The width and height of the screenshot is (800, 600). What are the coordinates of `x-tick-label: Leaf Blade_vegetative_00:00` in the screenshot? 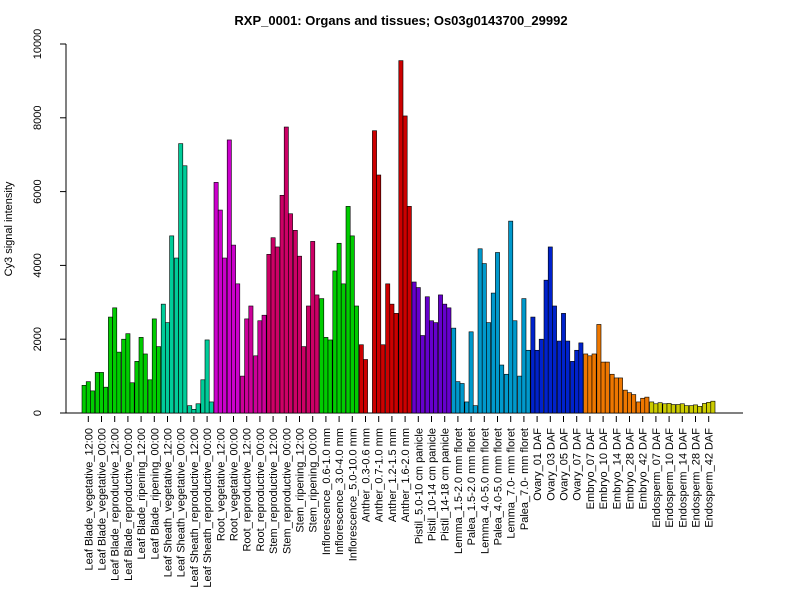 It's located at (103, 499).